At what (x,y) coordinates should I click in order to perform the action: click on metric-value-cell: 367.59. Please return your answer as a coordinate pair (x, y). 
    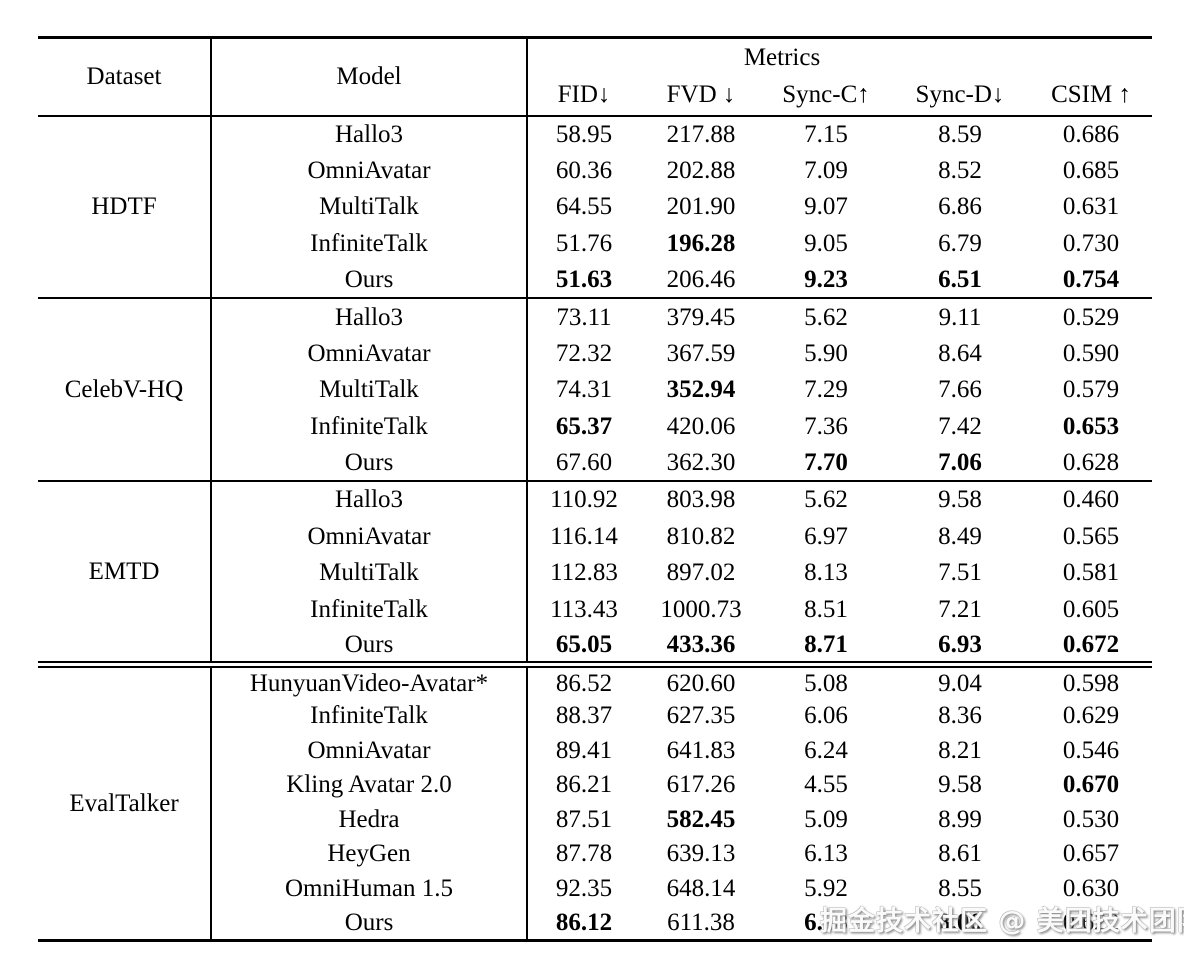
    Looking at the image, I should click on (701, 353).